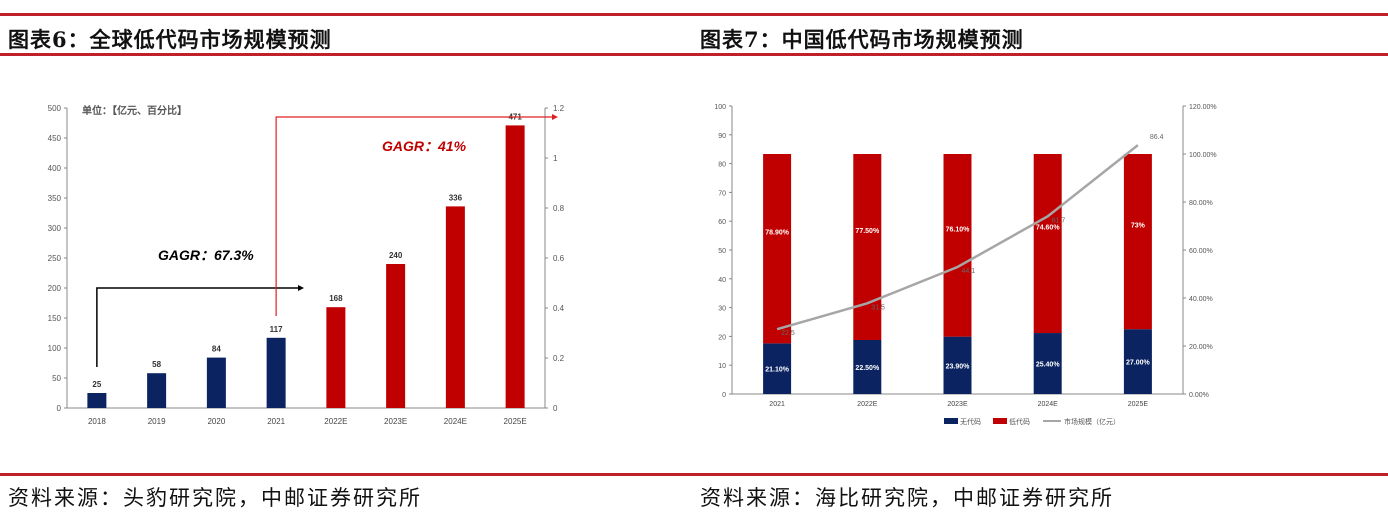  I want to click on bar-value-label: 240, so click(396, 255).